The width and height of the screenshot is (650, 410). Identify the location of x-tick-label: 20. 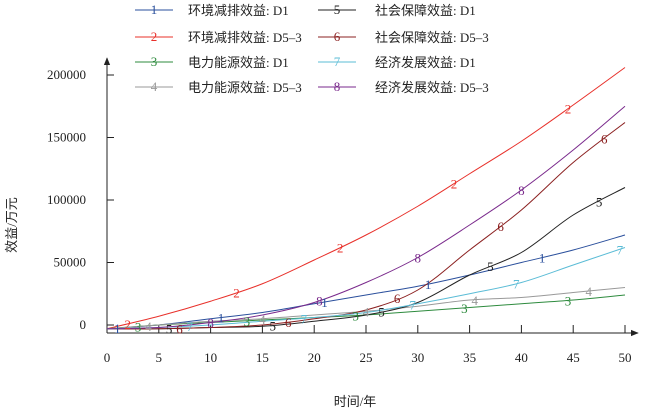
(314, 357).